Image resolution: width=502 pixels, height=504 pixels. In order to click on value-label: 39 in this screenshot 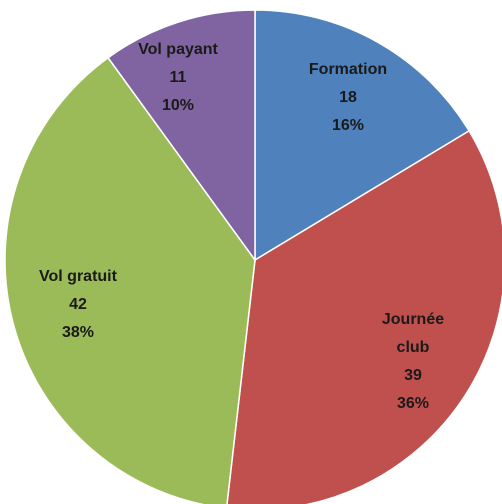, I will do `click(413, 375)`.